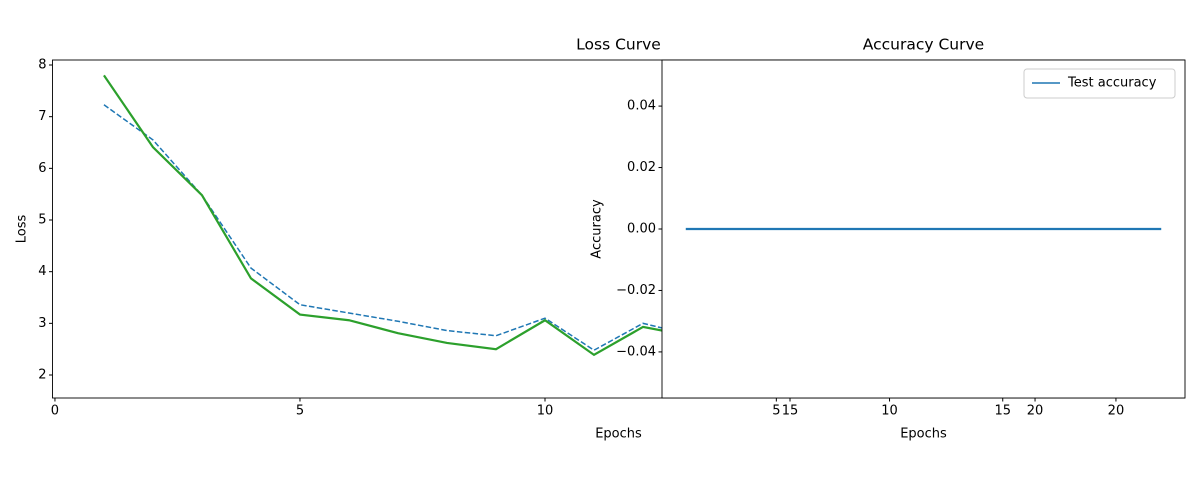 Image resolution: width=1200 pixels, height=500 pixels. I want to click on y-axis-label: Loss, so click(22, 229).